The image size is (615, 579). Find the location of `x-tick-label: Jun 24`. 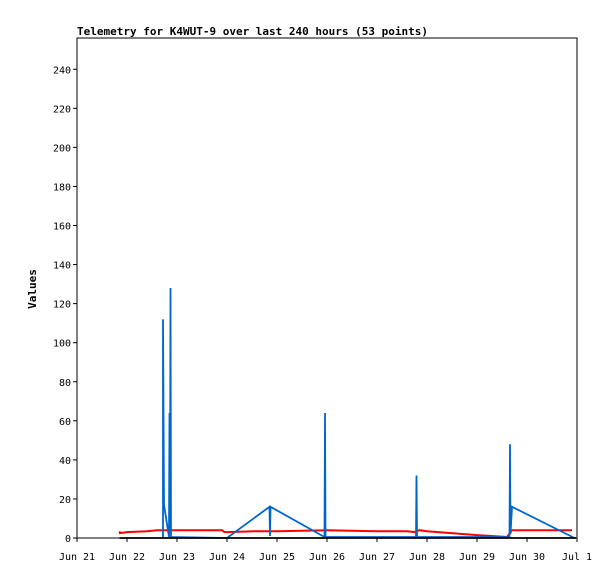

x-tick-label: Jun 24 is located at coordinates (227, 557).